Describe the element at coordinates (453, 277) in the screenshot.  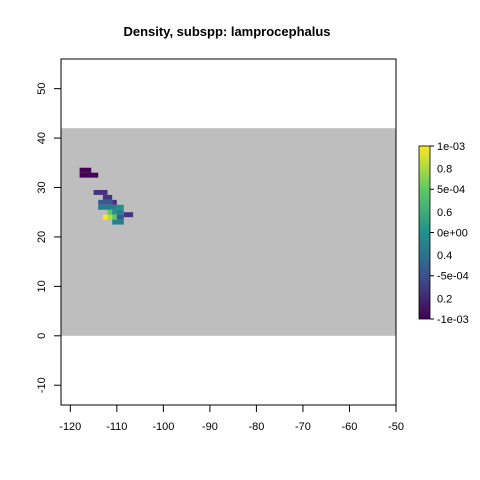
I see `colorbar-tick-label: -5e-04` at that location.